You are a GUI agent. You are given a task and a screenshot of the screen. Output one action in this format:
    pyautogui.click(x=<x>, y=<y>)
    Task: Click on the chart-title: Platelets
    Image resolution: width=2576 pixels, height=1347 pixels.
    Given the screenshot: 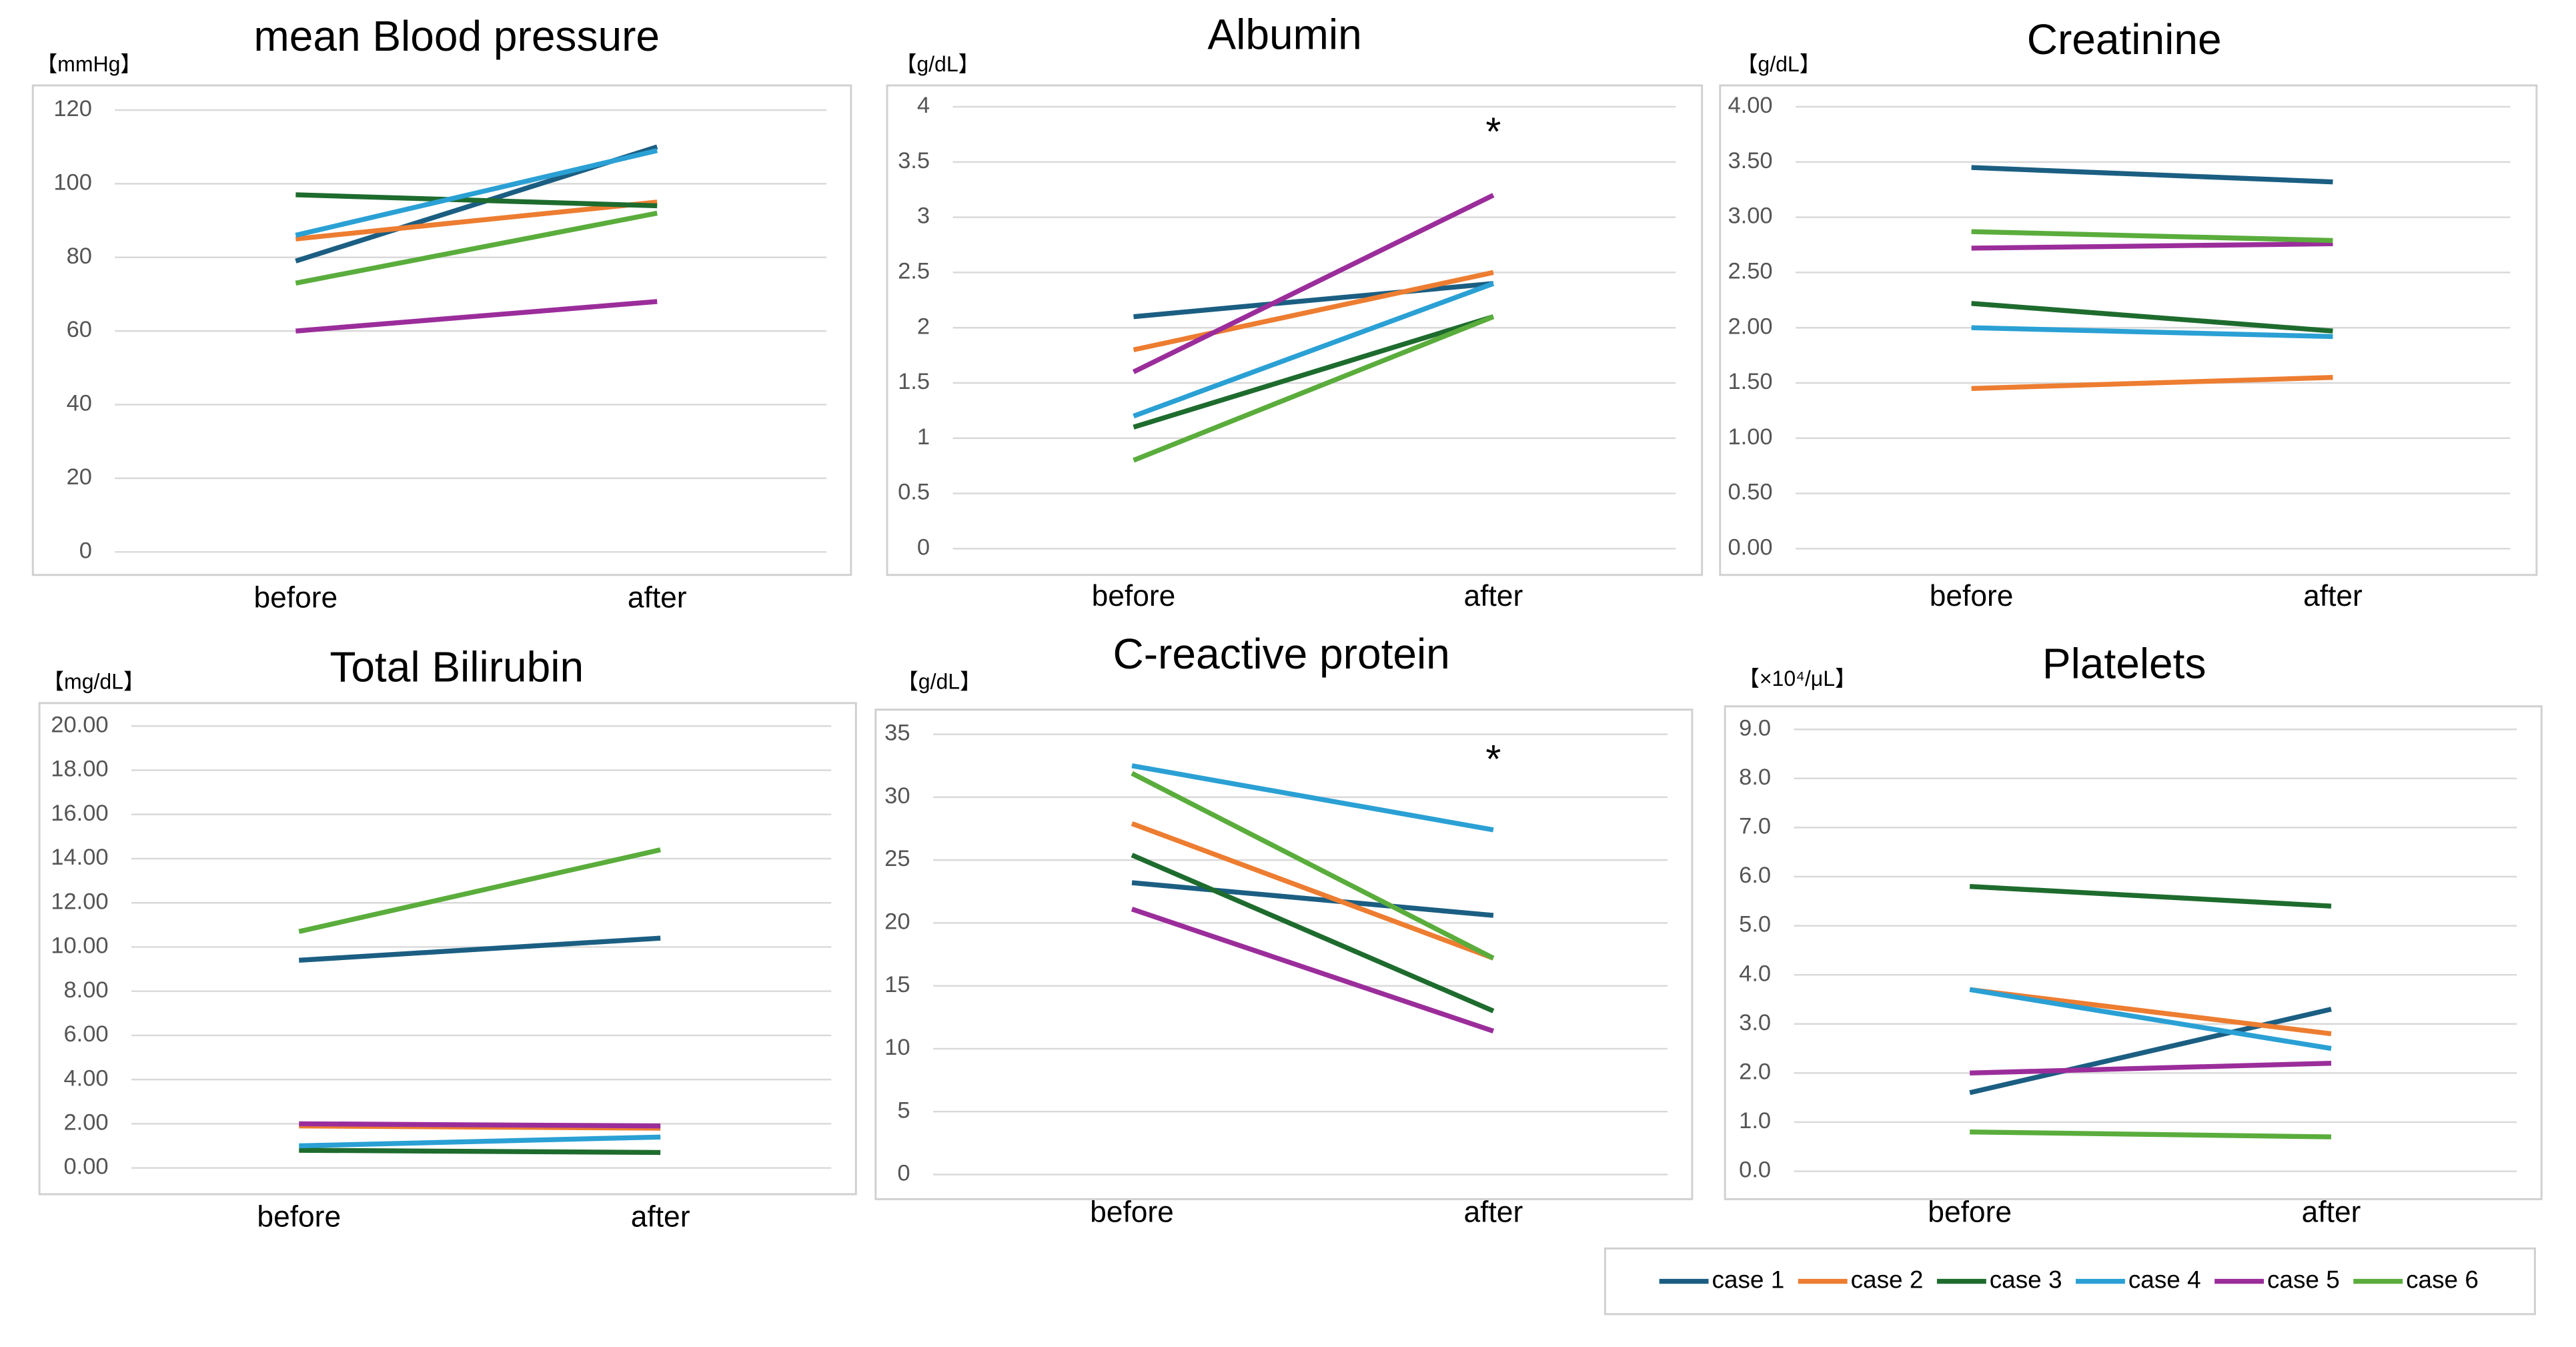 What is the action you would take?
    pyautogui.click(x=2124, y=664)
    